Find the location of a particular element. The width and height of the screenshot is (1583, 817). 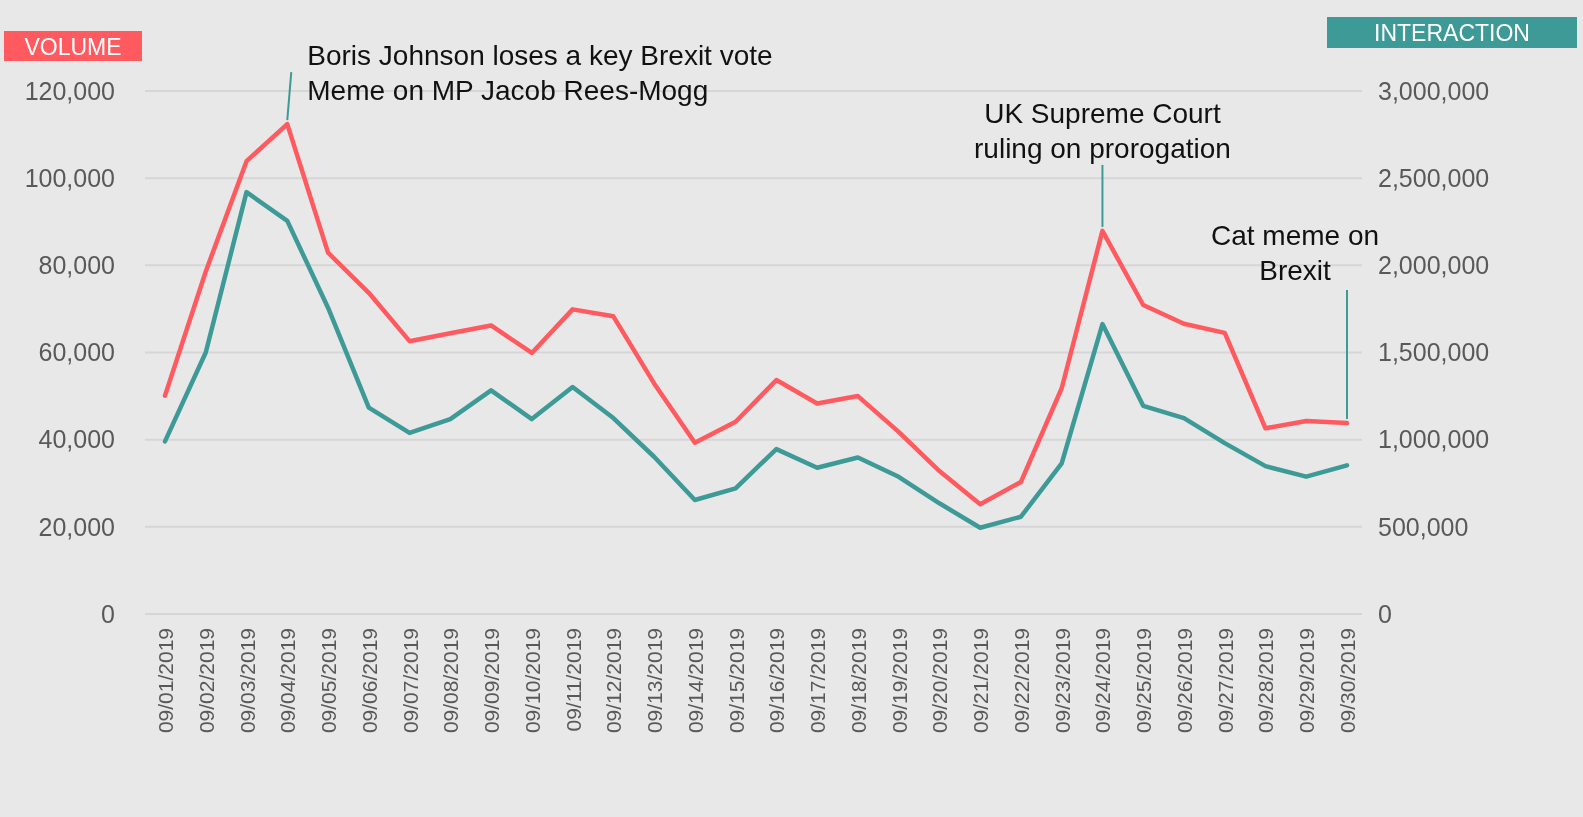

x-tick-label: 09/28/2019 is located at coordinates (1266, 681).